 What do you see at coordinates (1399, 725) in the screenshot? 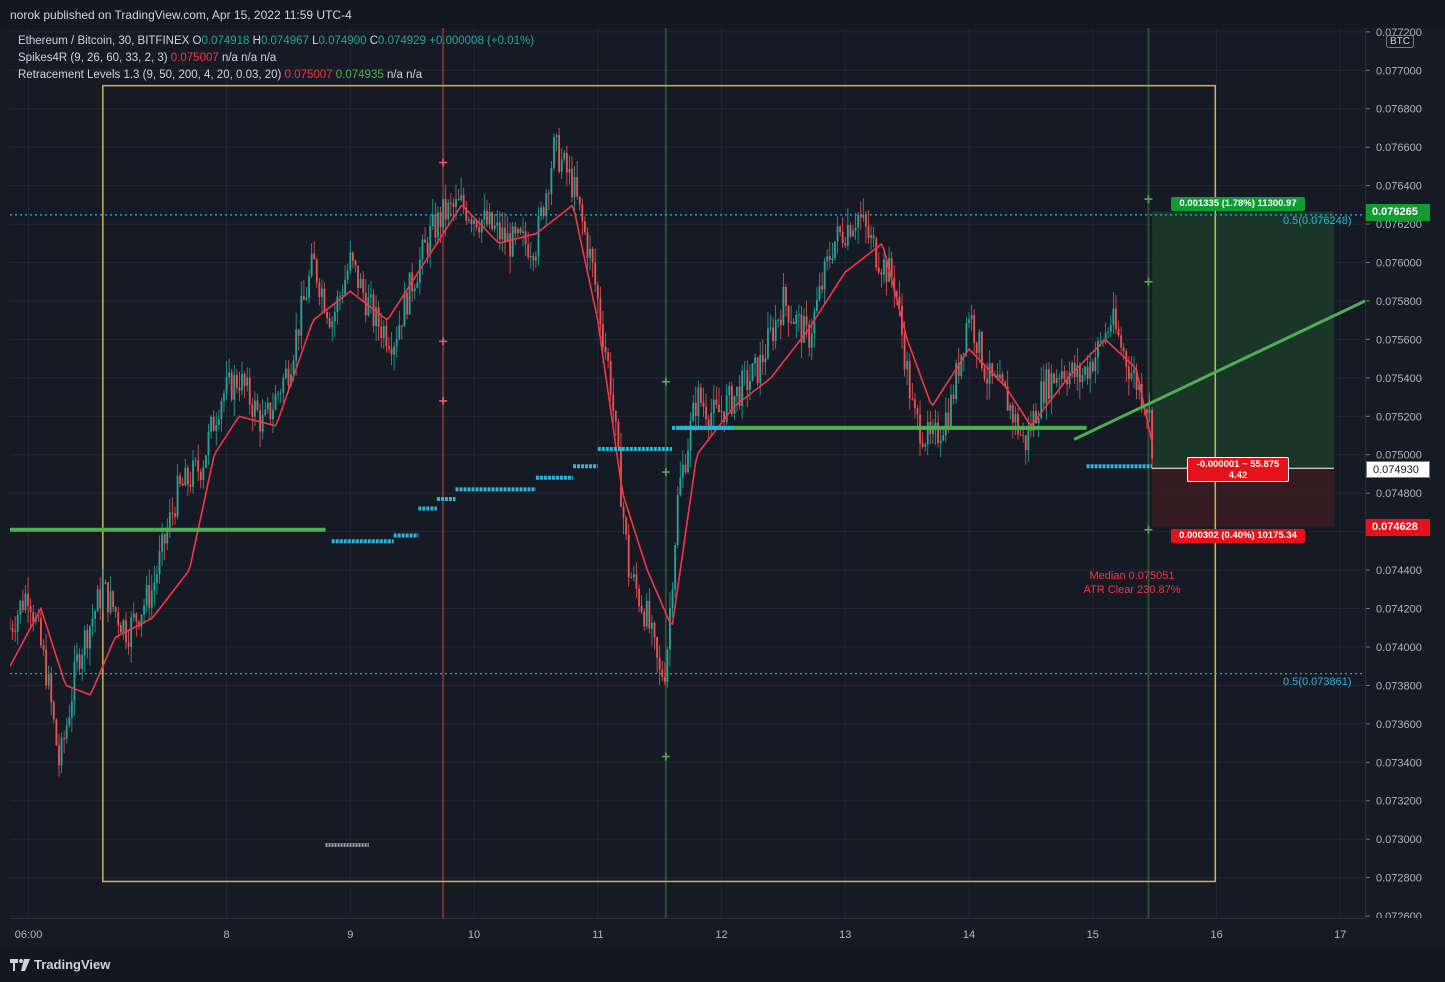
I see `price-tick-label: 0.073600` at bounding box center [1399, 725].